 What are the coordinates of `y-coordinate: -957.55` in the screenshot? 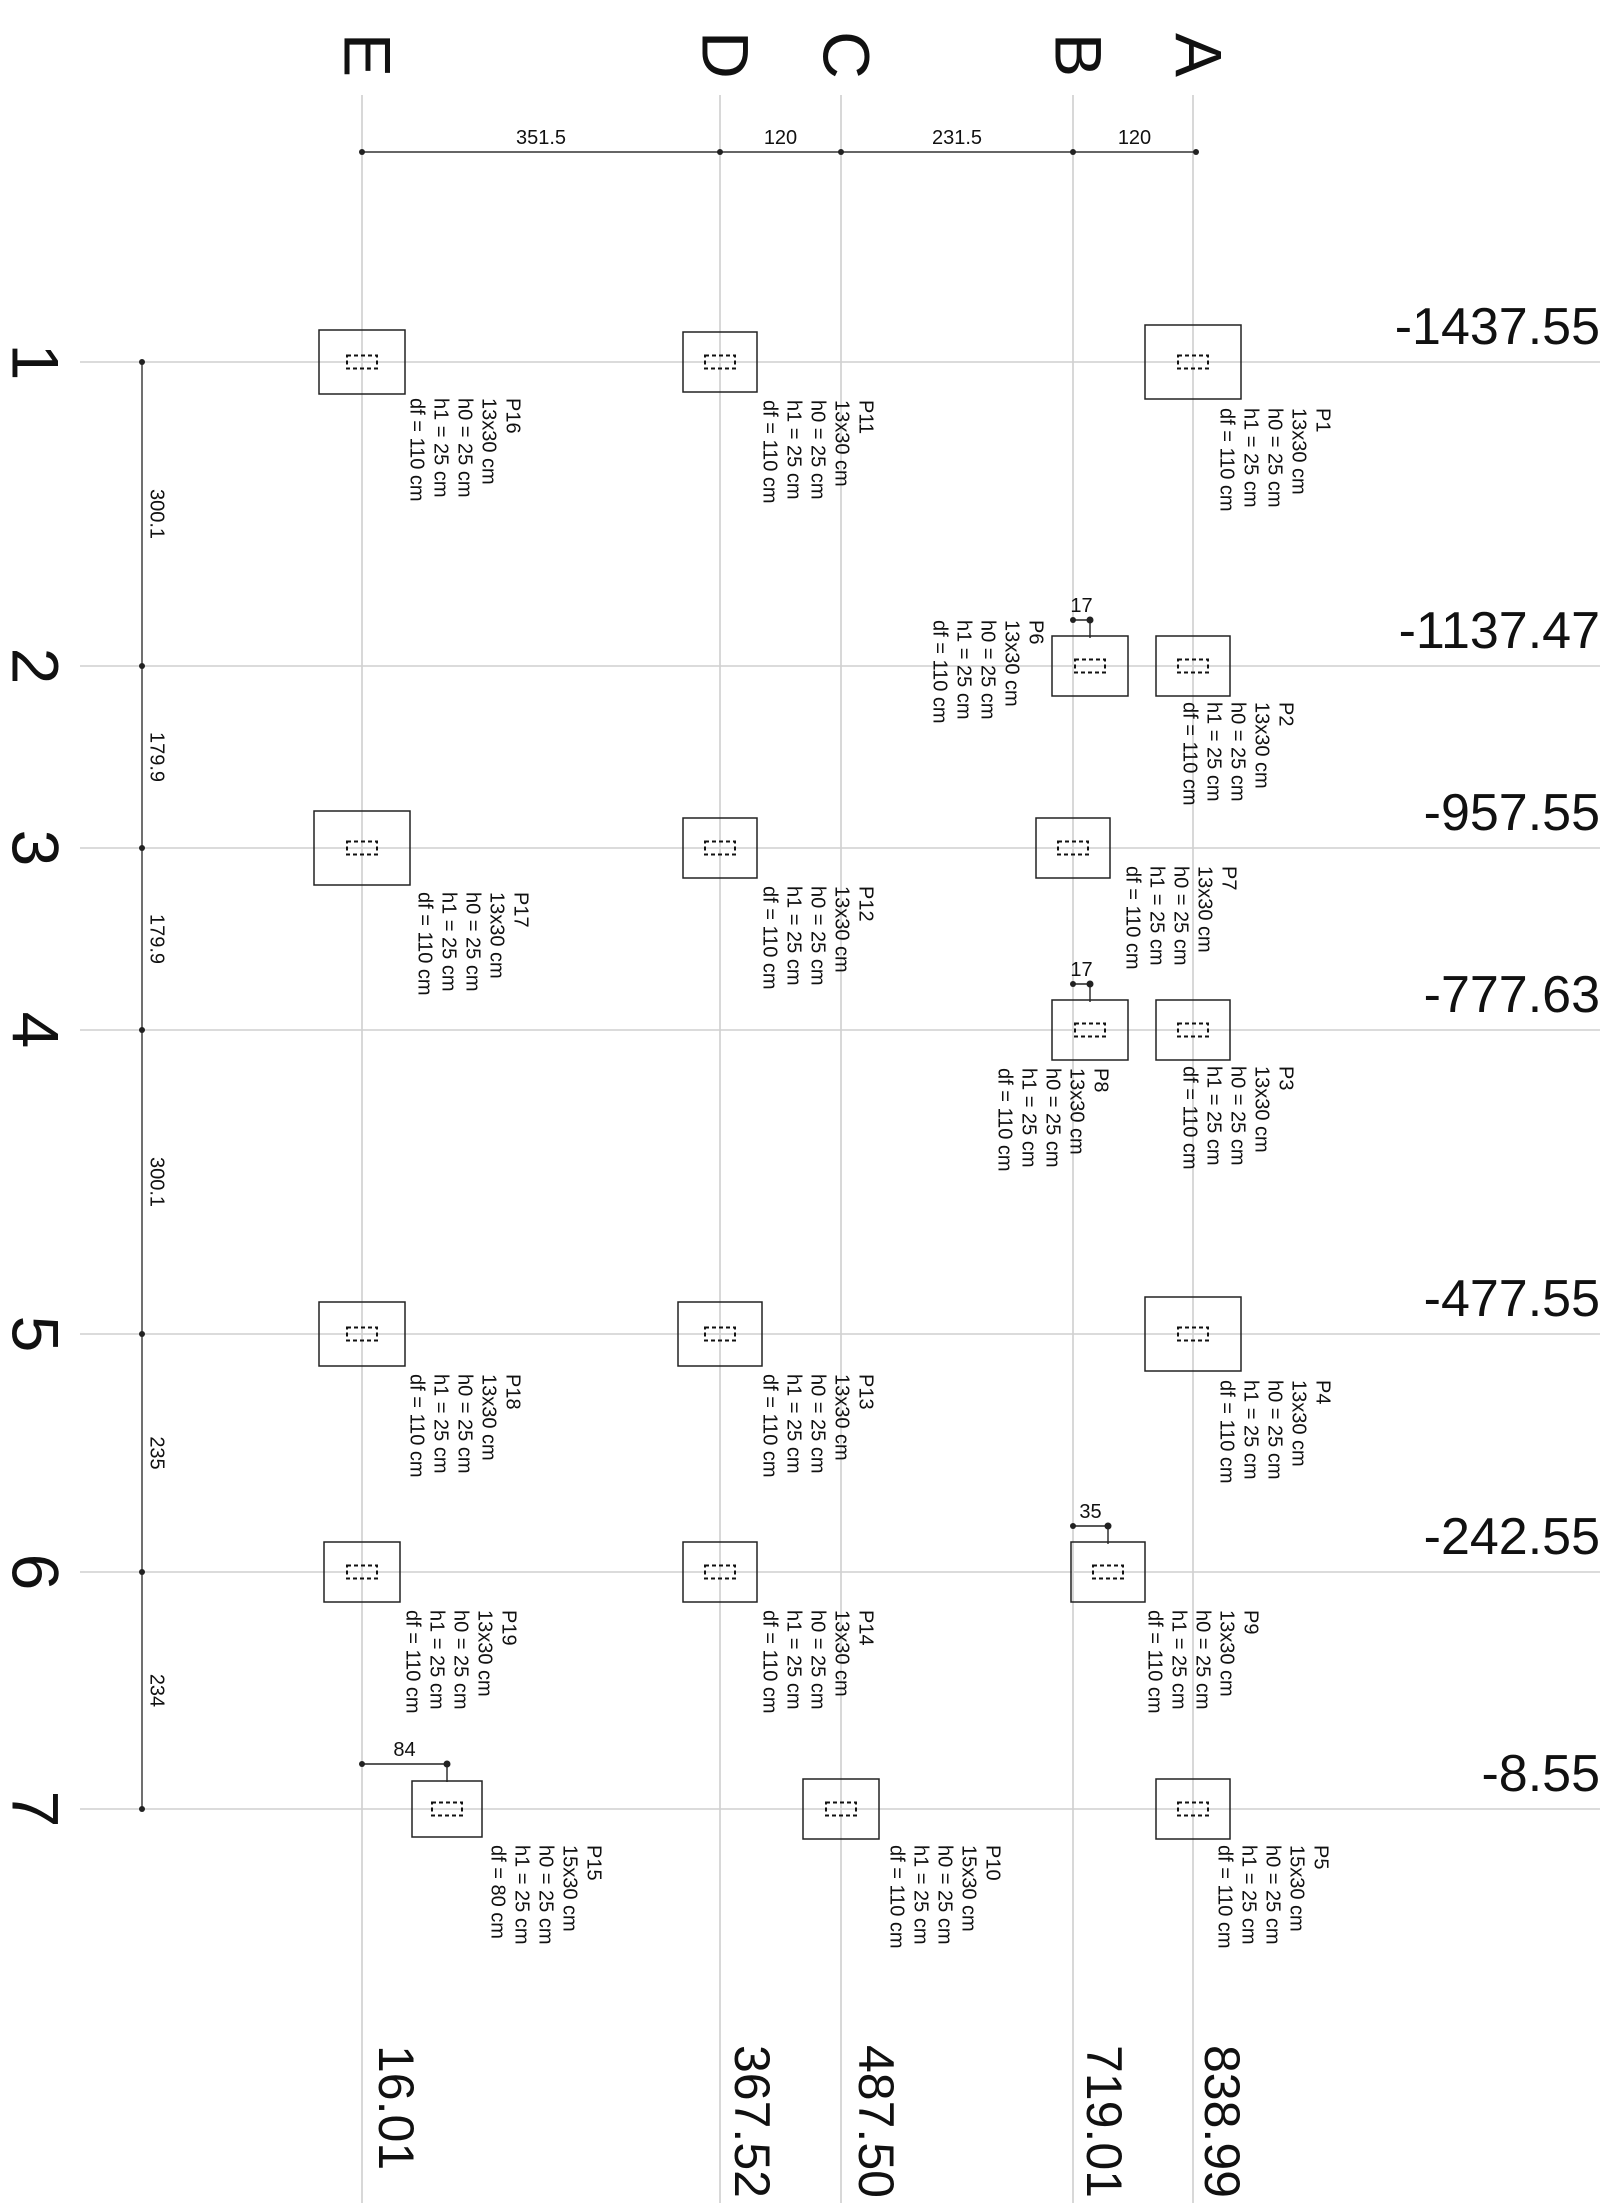 It's located at (1512, 813).